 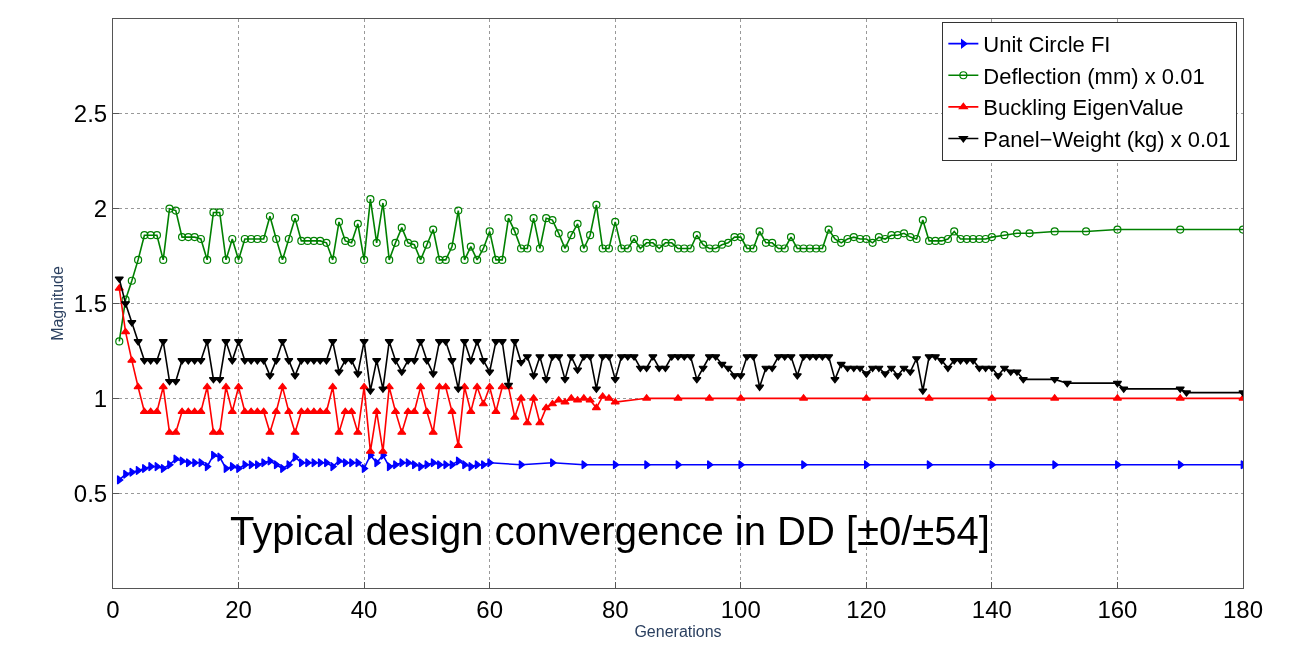 What do you see at coordinates (1117, 609) in the screenshot?
I see `x-tick-label: 160` at bounding box center [1117, 609].